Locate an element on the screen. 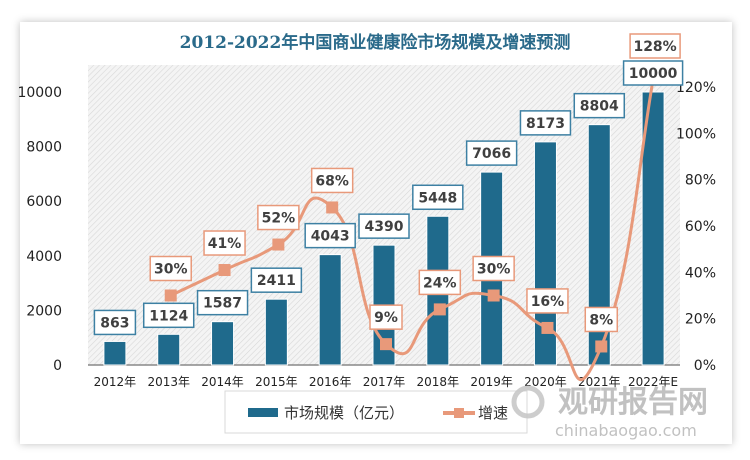 The width and height of the screenshot is (750, 460). bar-value-label: 8173 is located at coordinates (545, 124).